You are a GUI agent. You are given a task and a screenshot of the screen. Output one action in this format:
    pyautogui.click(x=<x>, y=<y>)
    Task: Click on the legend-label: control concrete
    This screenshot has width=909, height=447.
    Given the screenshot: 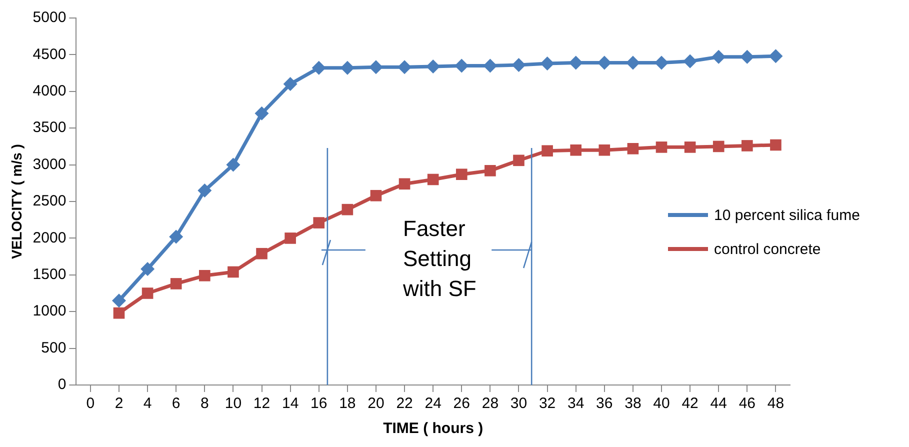 What is the action you would take?
    pyautogui.click(x=767, y=249)
    